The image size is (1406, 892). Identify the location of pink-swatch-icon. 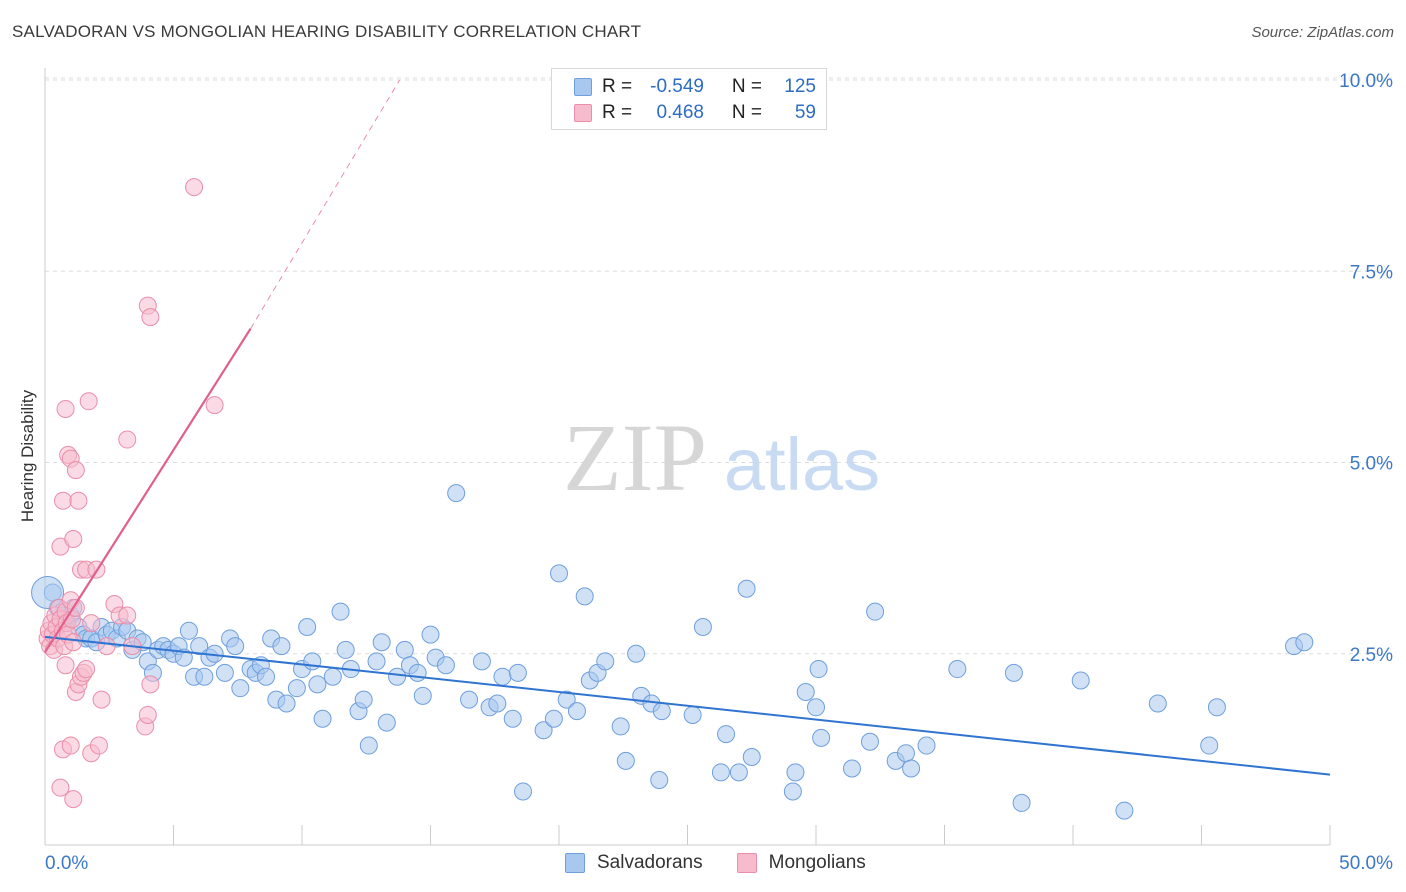
(583, 113).